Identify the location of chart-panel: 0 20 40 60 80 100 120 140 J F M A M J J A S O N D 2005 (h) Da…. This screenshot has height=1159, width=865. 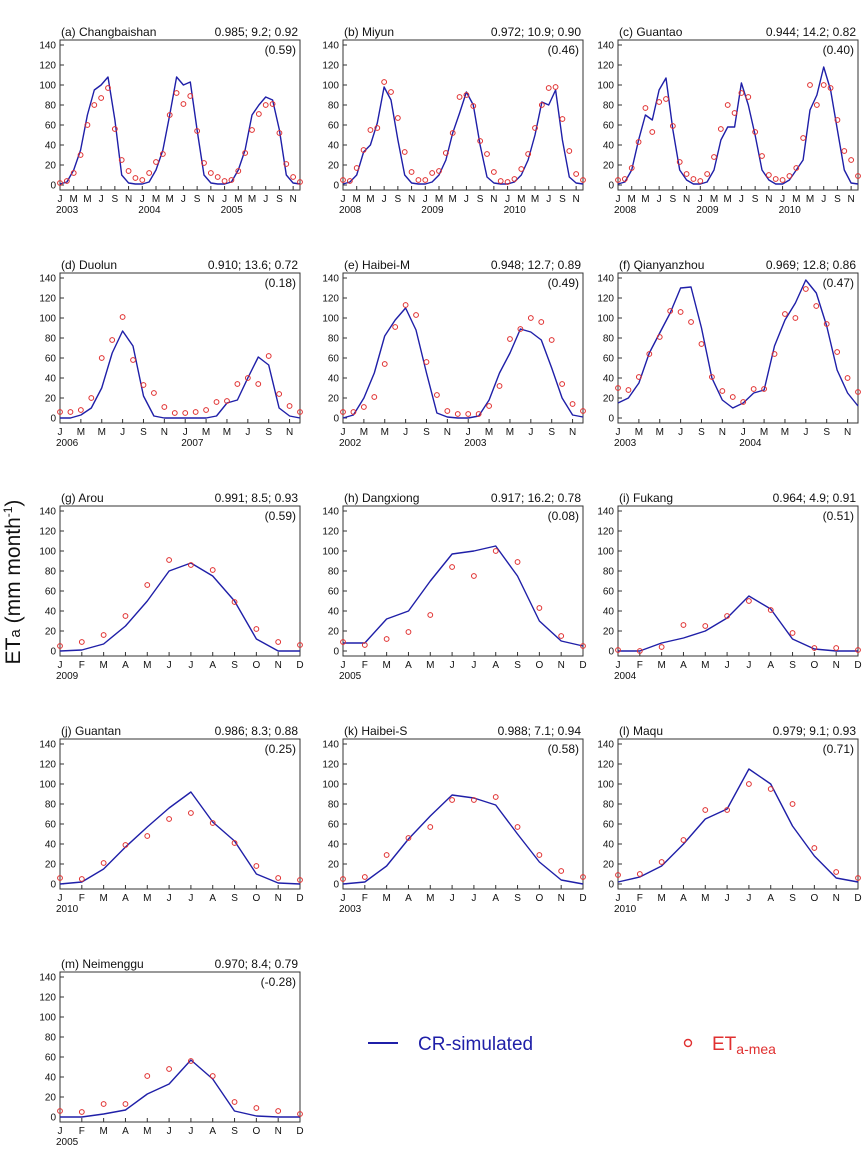
(454, 586).